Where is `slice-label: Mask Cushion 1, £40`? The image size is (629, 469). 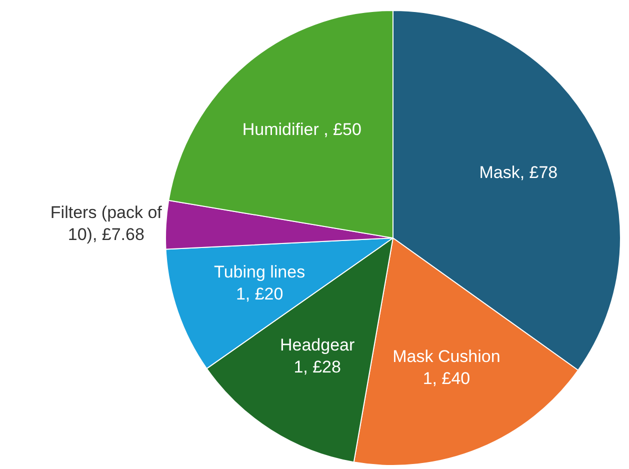
slice-label: Mask Cushion 1, £40 is located at coordinates (446, 367).